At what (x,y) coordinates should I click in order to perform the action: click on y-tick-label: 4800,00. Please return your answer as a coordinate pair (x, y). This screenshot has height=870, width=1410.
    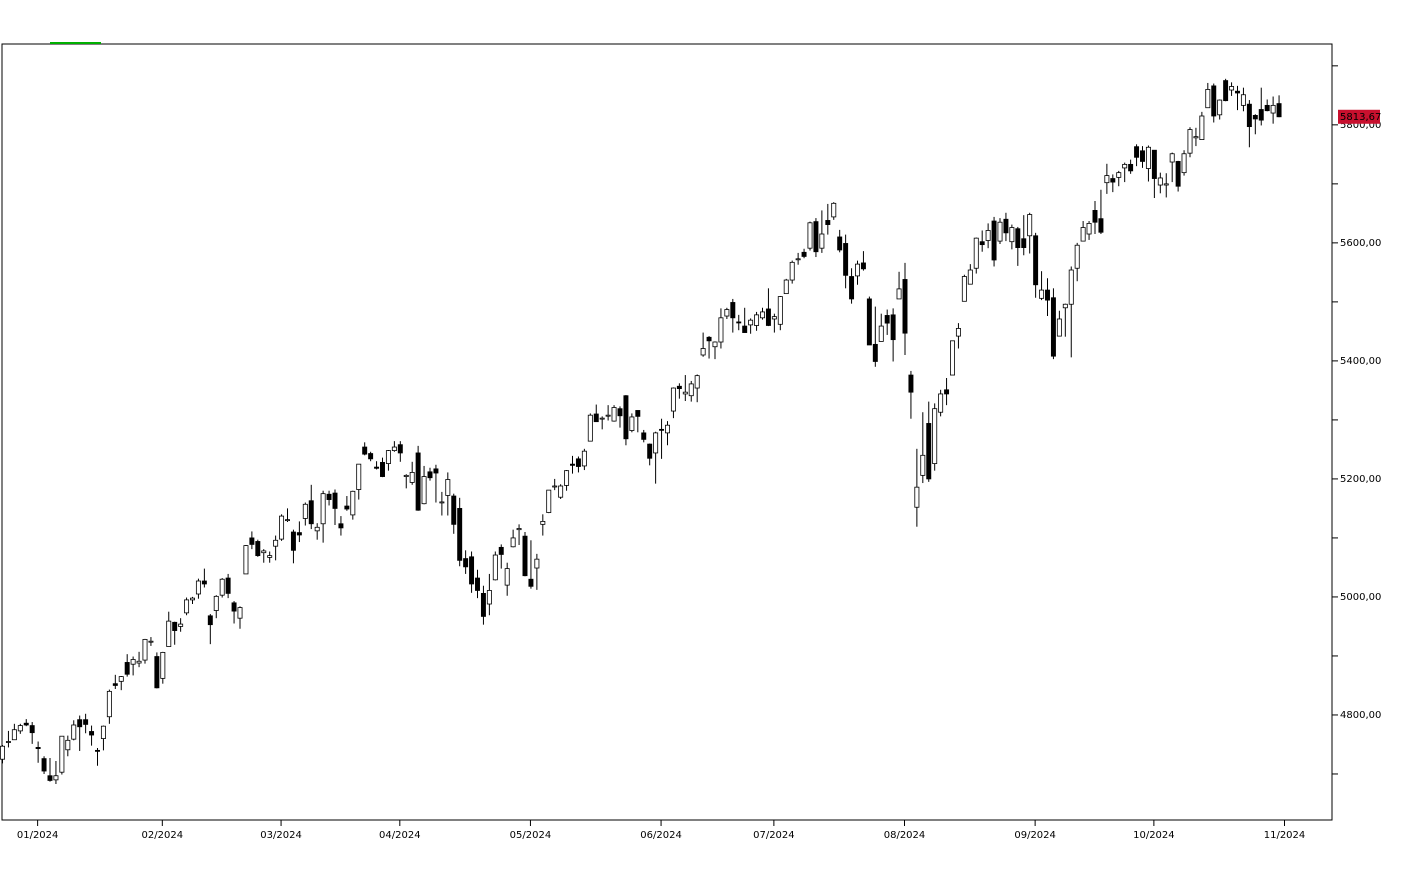
    Looking at the image, I should click on (1360, 715).